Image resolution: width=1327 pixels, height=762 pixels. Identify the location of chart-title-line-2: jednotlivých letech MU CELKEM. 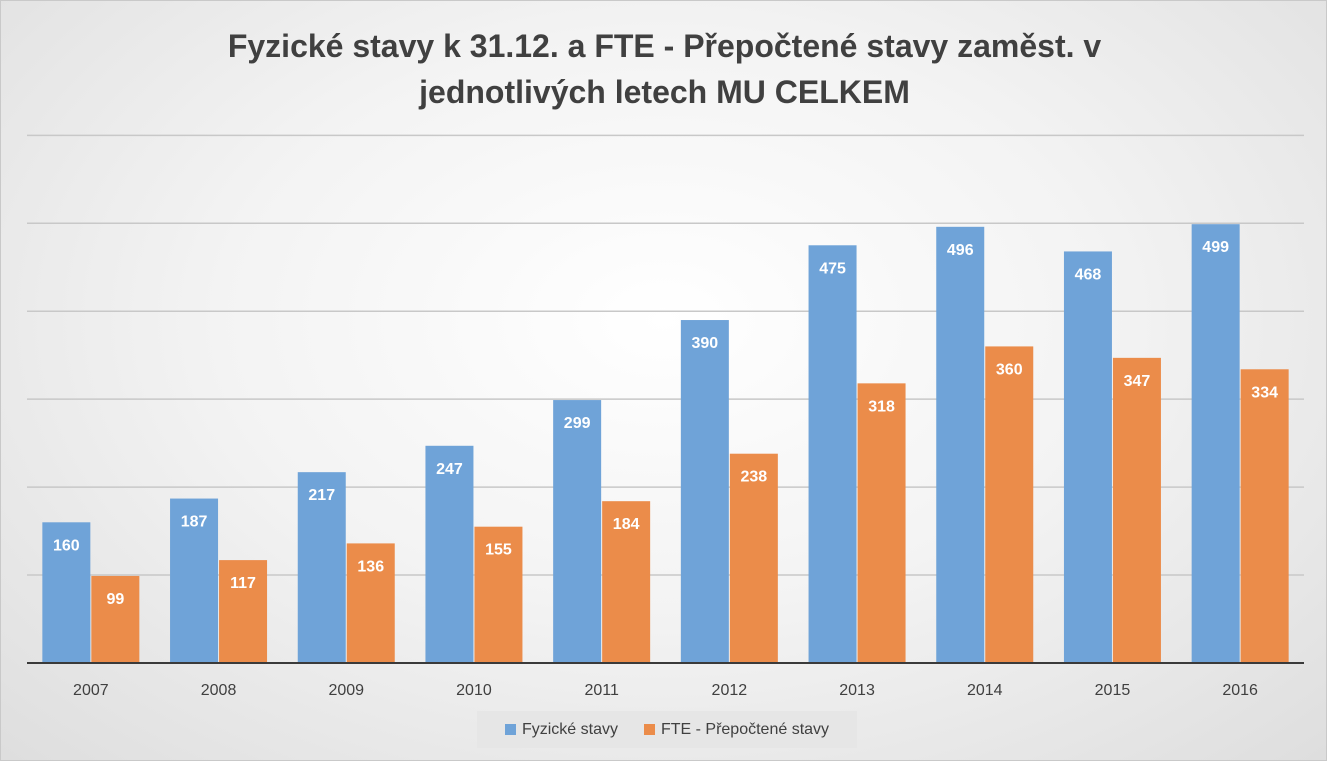
(664, 92).